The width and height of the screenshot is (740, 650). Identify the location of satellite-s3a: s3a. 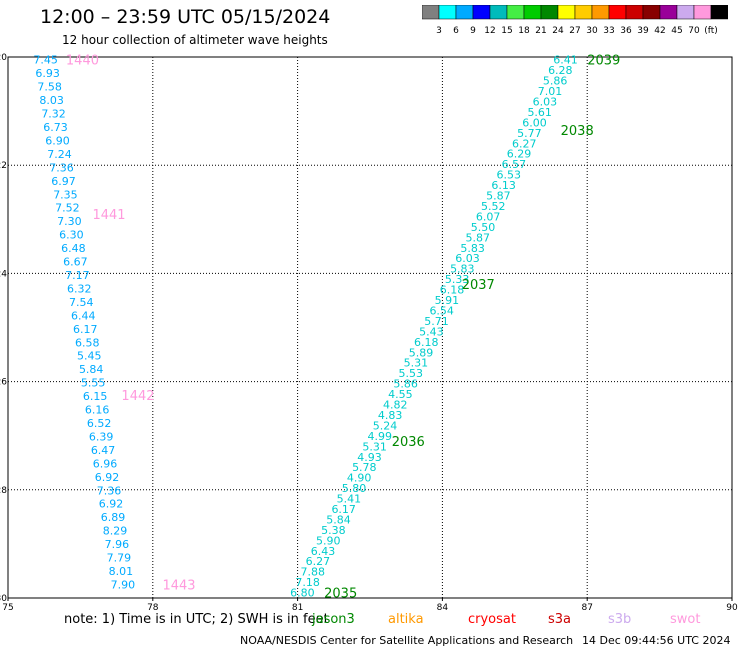
(560, 619).